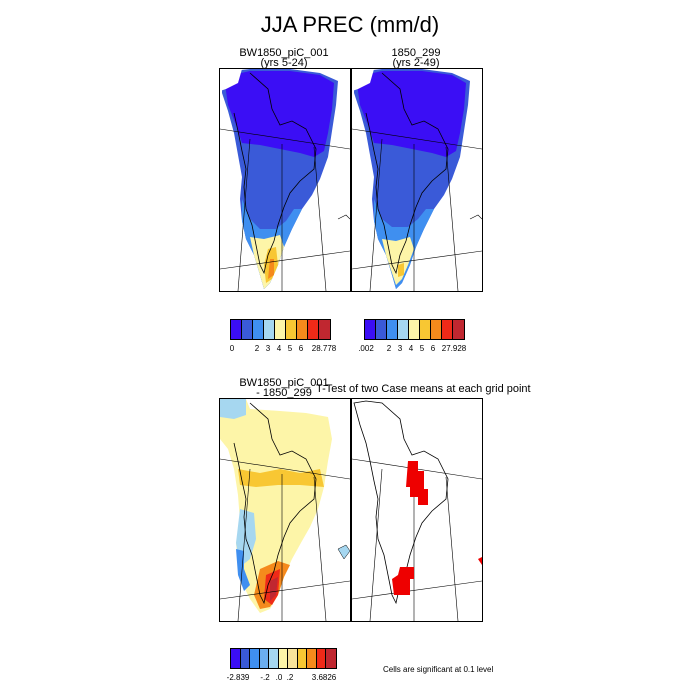 This screenshot has width=700, height=700. What do you see at coordinates (284, 393) in the screenshot?
I see `panel3-title-line2: - 1850_299` at bounding box center [284, 393].